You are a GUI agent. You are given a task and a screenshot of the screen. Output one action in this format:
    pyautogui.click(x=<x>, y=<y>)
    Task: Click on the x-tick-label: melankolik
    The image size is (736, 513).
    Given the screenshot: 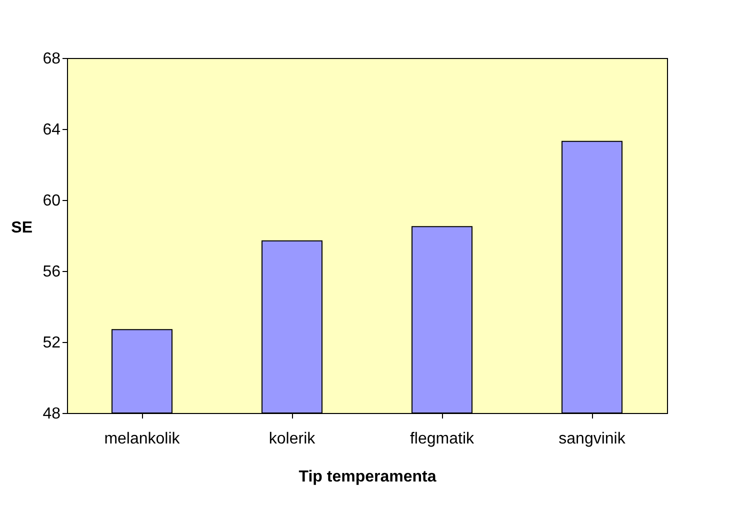 What is the action you would take?
    pyautogui.click(x=142, y=439)
    